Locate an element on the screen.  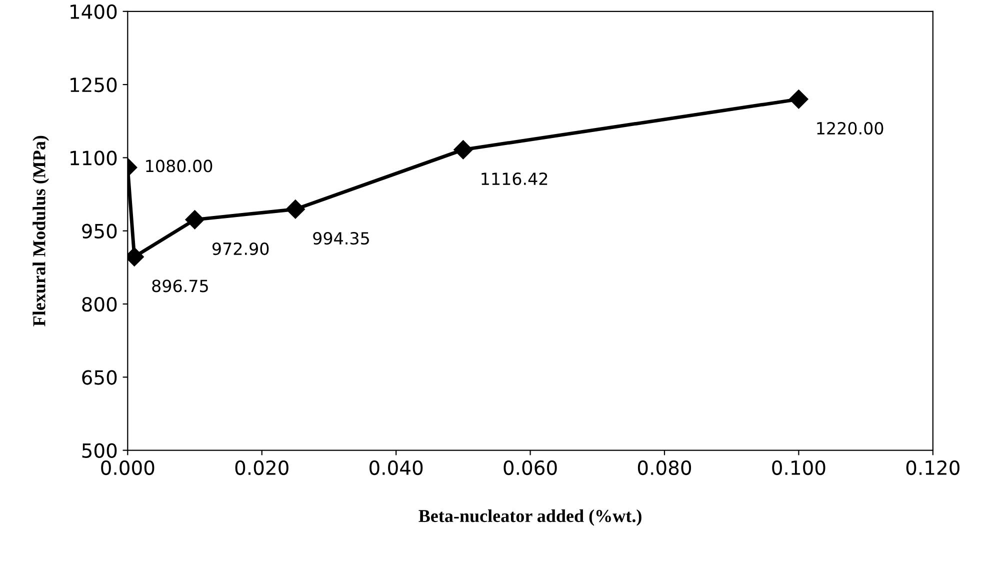
y-tick-label: 800 is located at coordinates (99, 304).